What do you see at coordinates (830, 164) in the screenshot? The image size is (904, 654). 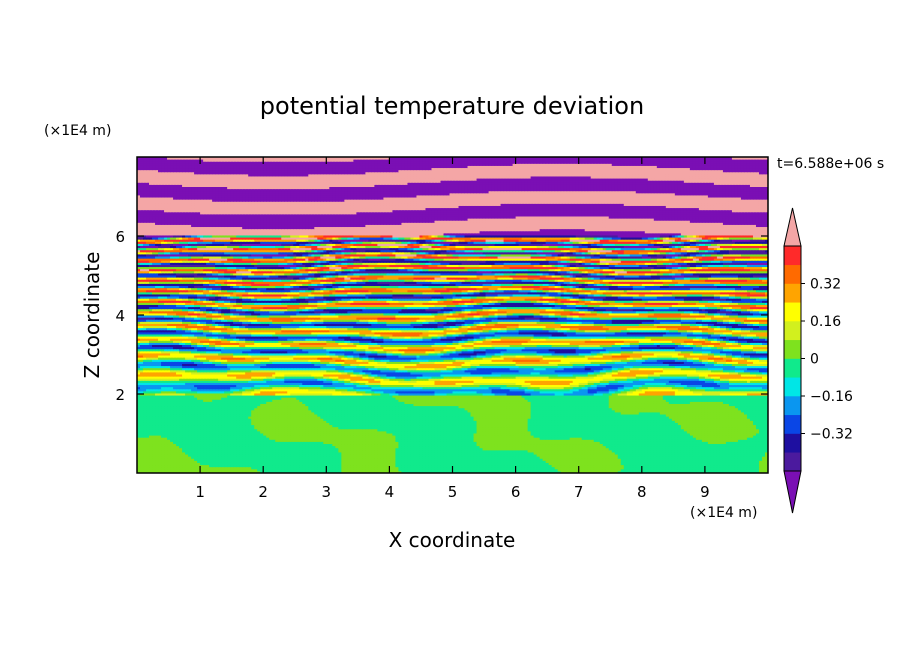 I see `time-label: t=6.588e+06 s` at bounding box center [830, 164].